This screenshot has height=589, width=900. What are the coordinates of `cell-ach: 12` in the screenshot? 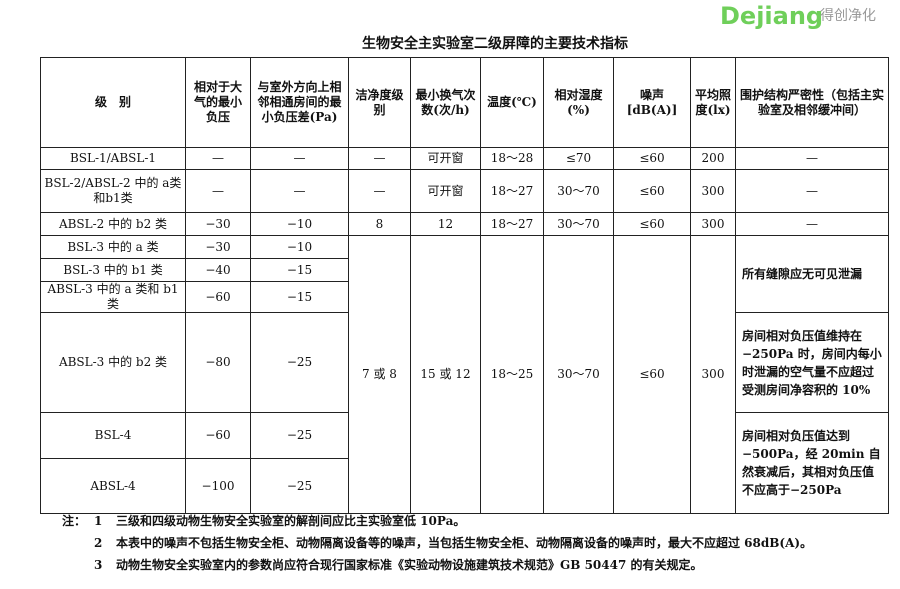 It's located at (445, 224).